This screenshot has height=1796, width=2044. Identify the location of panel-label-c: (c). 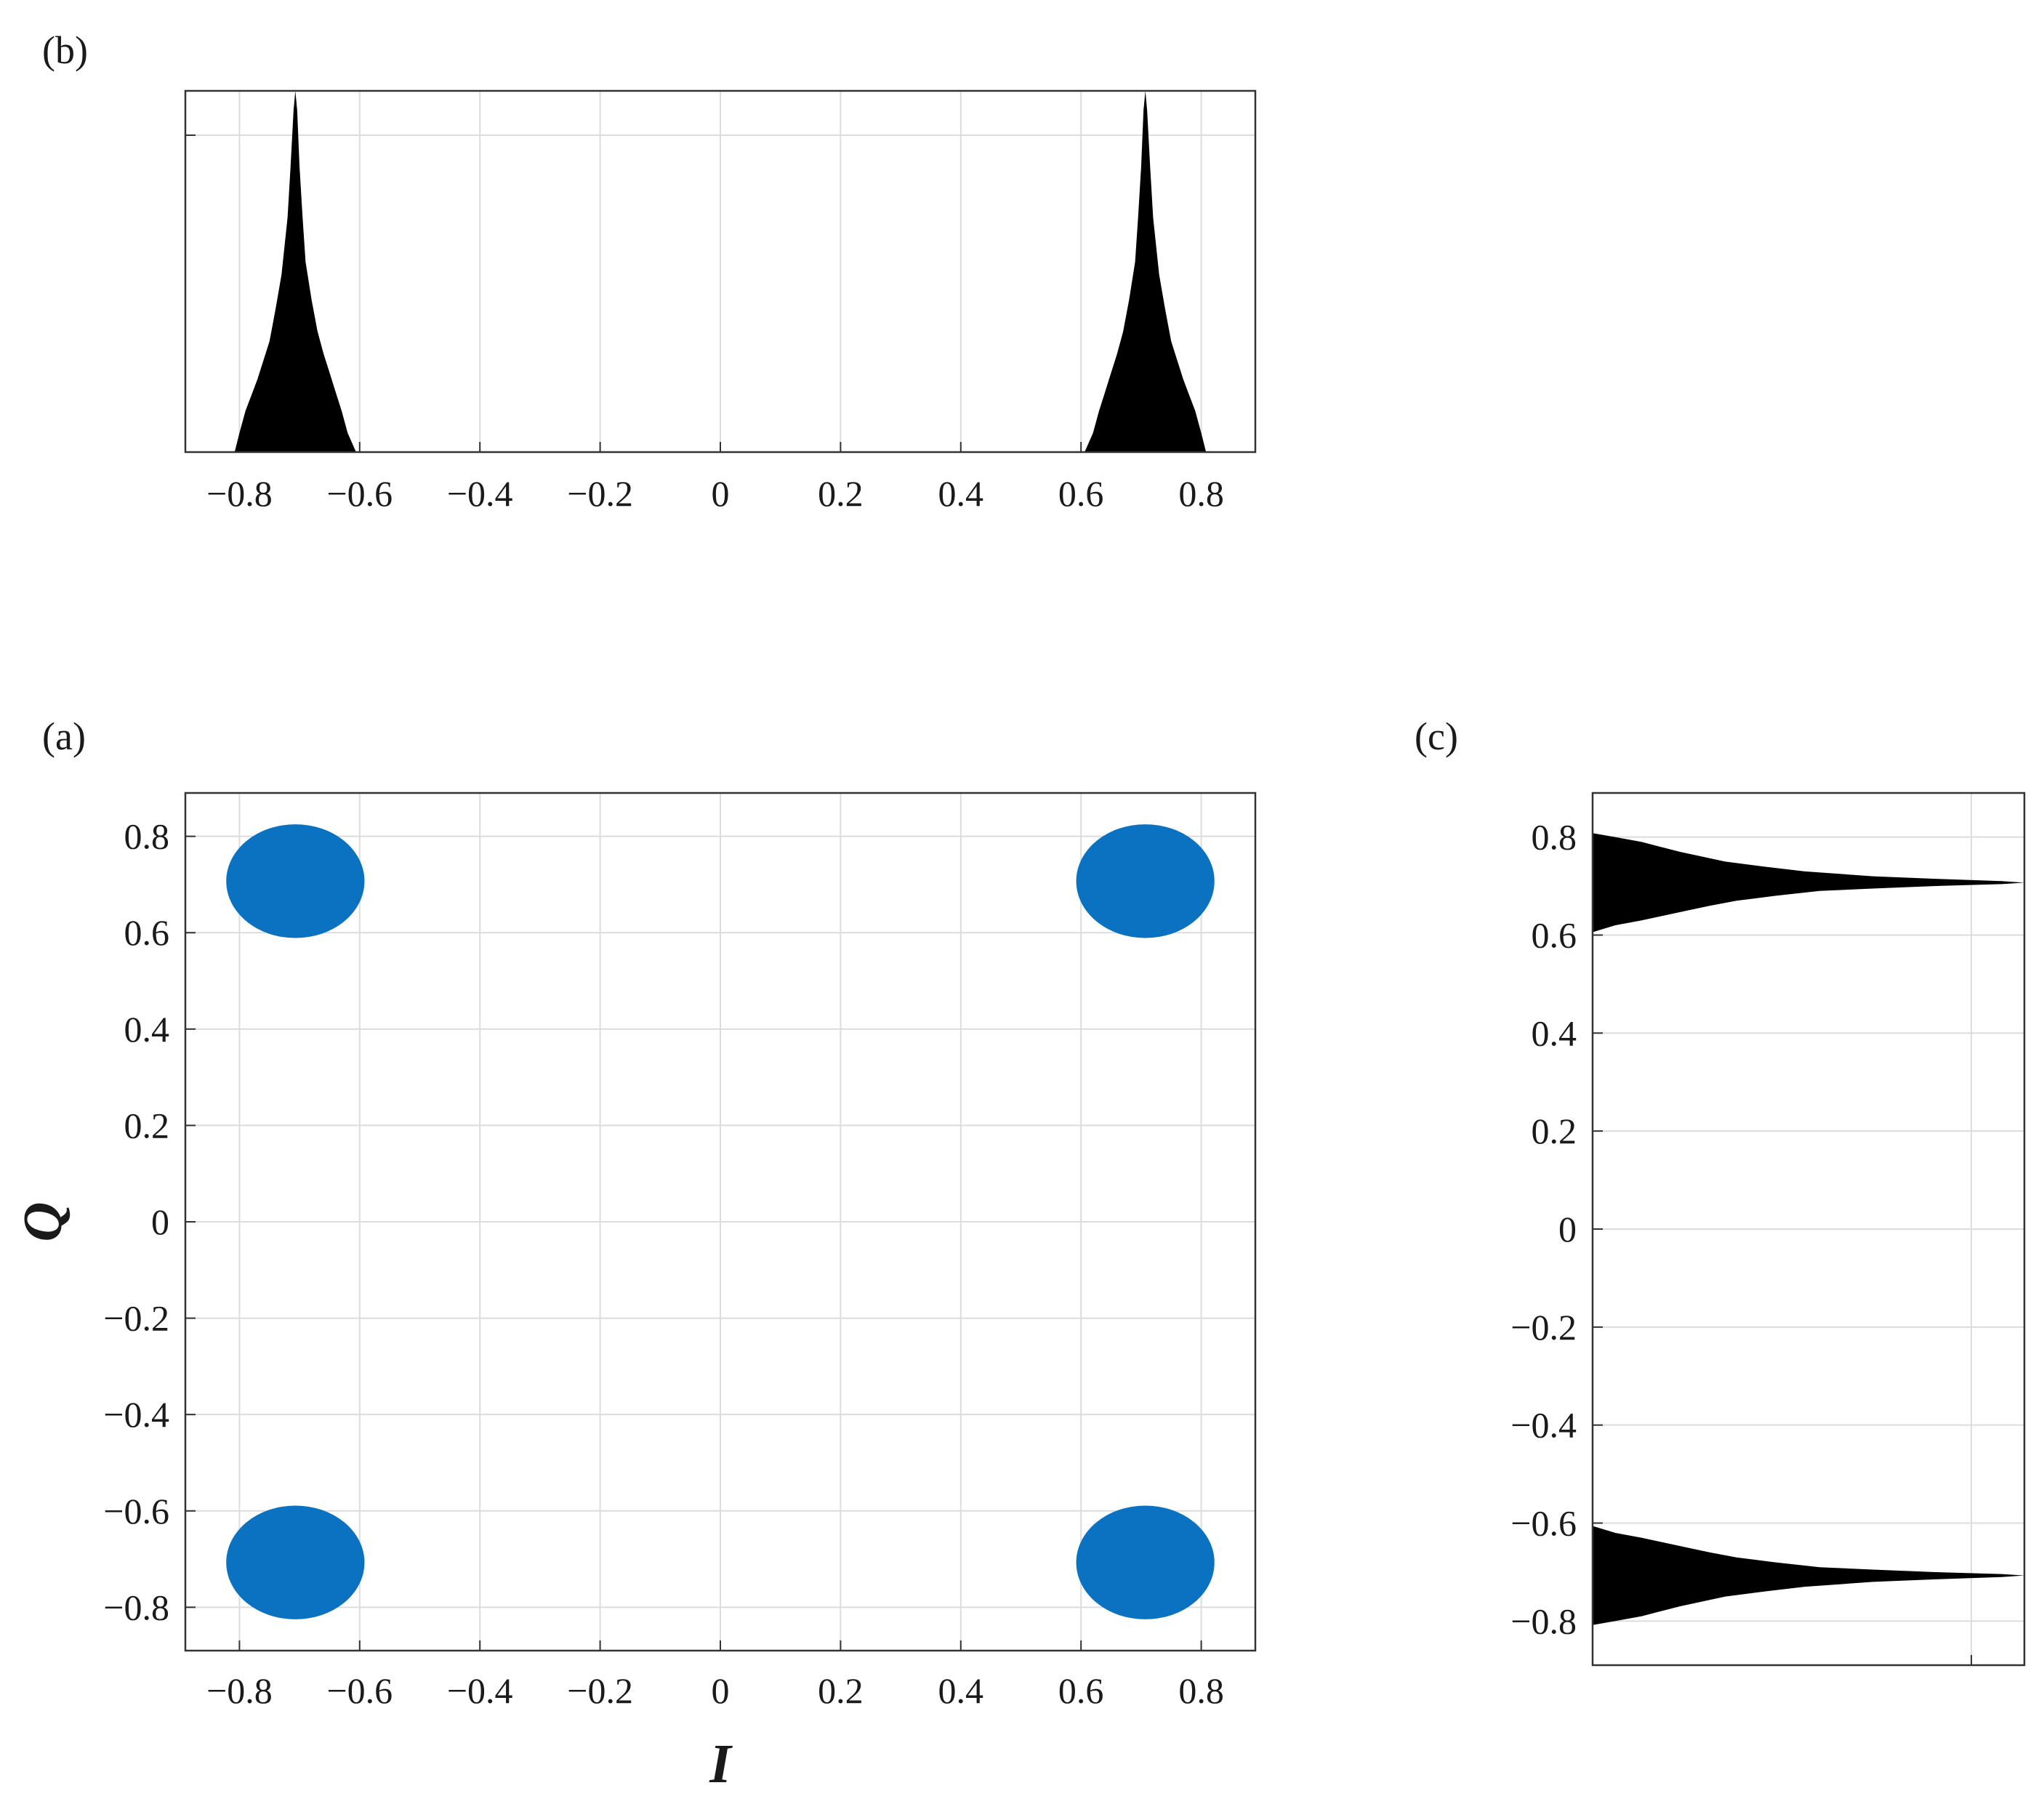
(1436, 736).